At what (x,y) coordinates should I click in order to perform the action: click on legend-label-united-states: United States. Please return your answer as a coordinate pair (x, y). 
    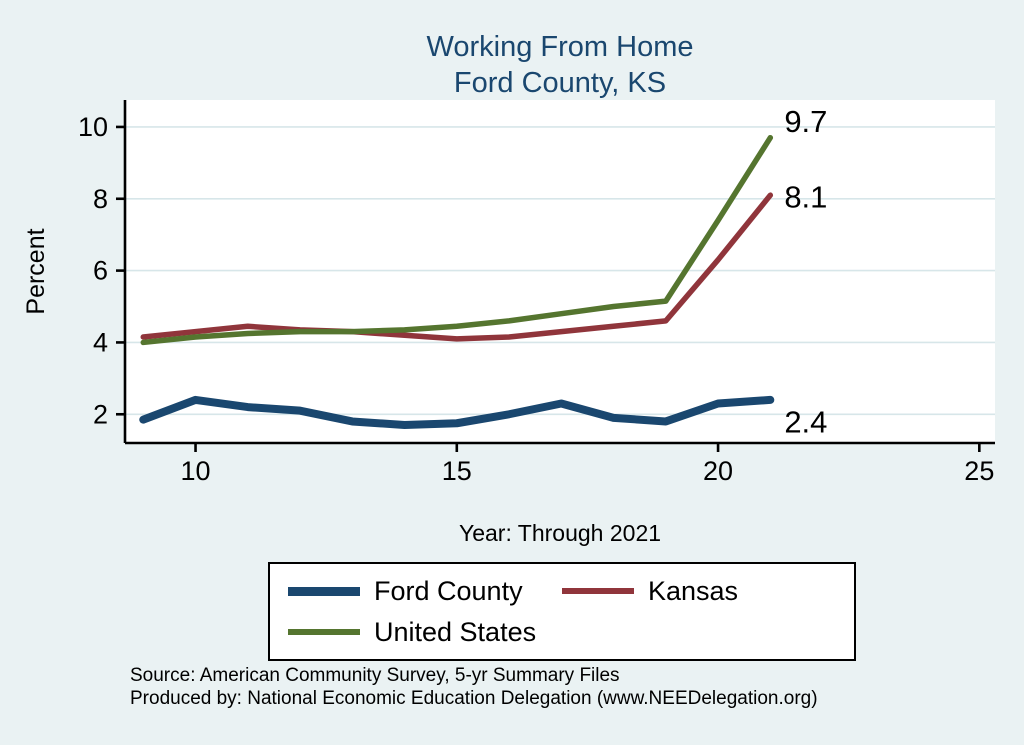
    Looking at the image, I should click on (455, 631).